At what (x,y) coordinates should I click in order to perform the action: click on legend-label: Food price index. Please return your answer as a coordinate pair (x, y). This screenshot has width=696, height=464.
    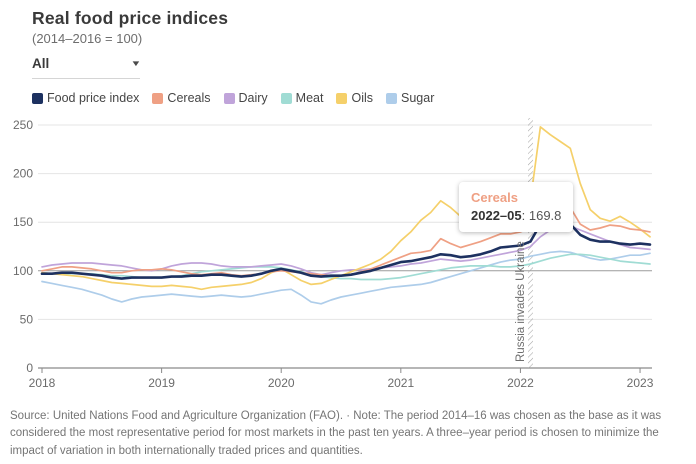
    Looking at the image, I should click on (93, 98).